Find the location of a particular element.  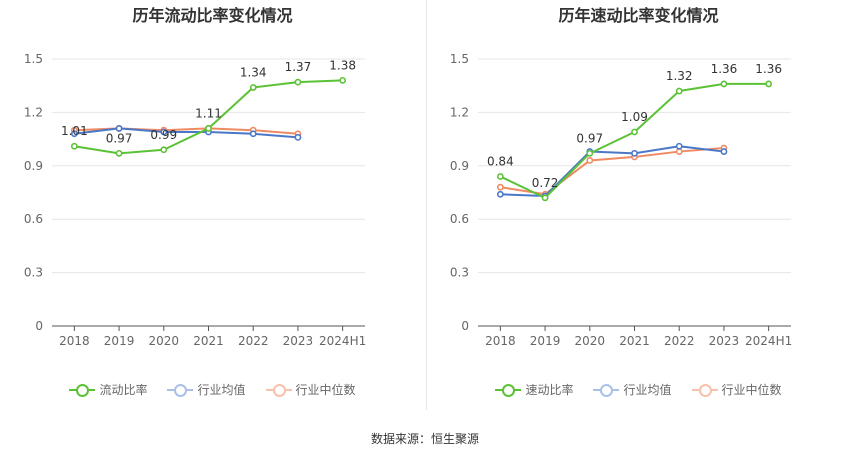

data-label: 1.01 is located at coordinates (74, 131).